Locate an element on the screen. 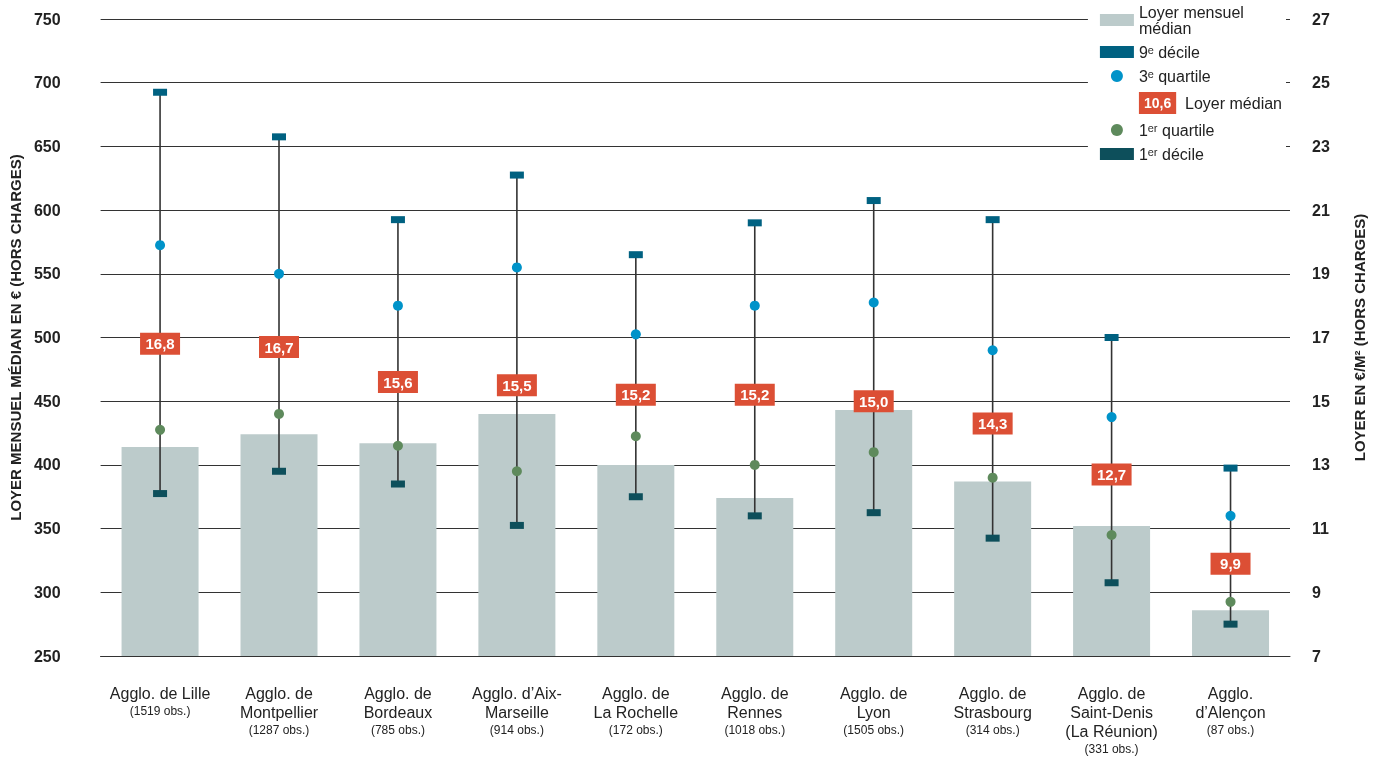 The width and height of the screenshot is (1386, 767). x-tick-label: Agglo. de La Rochelle (172 obs.) is located at coordinates (636, 711).